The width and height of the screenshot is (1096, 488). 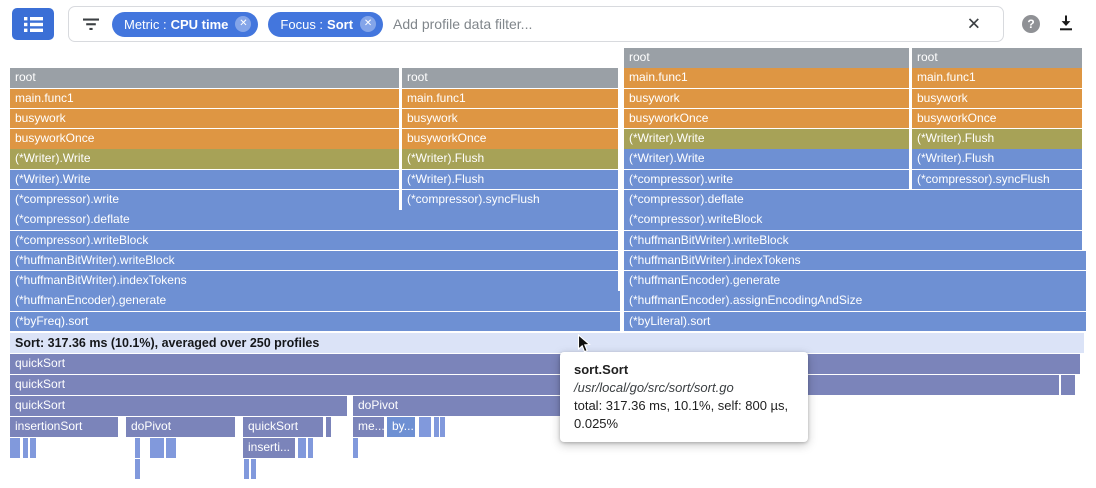 What do you see at coordinates (1031, 24) in the screenshot?
I see `help-icon: ?` at bounding box center [1031, 24].